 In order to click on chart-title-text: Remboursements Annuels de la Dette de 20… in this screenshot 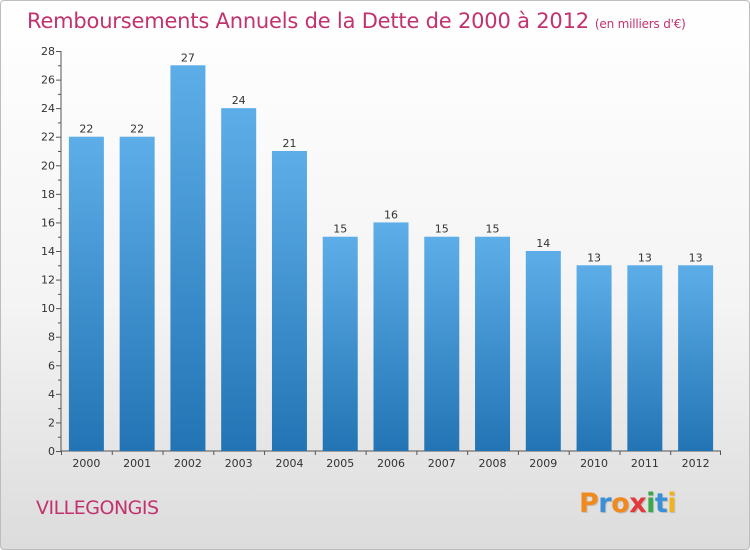, I will do `click(308, 21)`.